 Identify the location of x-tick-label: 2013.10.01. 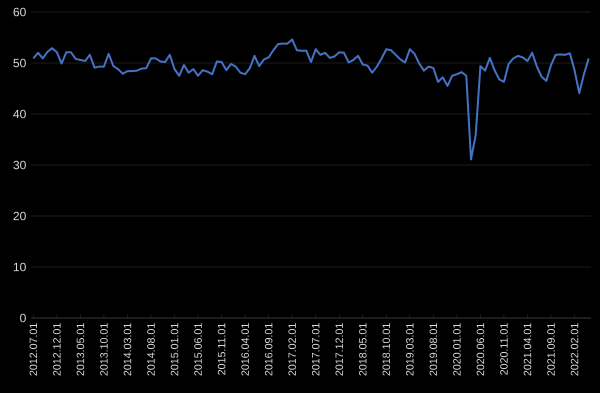
(104, 349).